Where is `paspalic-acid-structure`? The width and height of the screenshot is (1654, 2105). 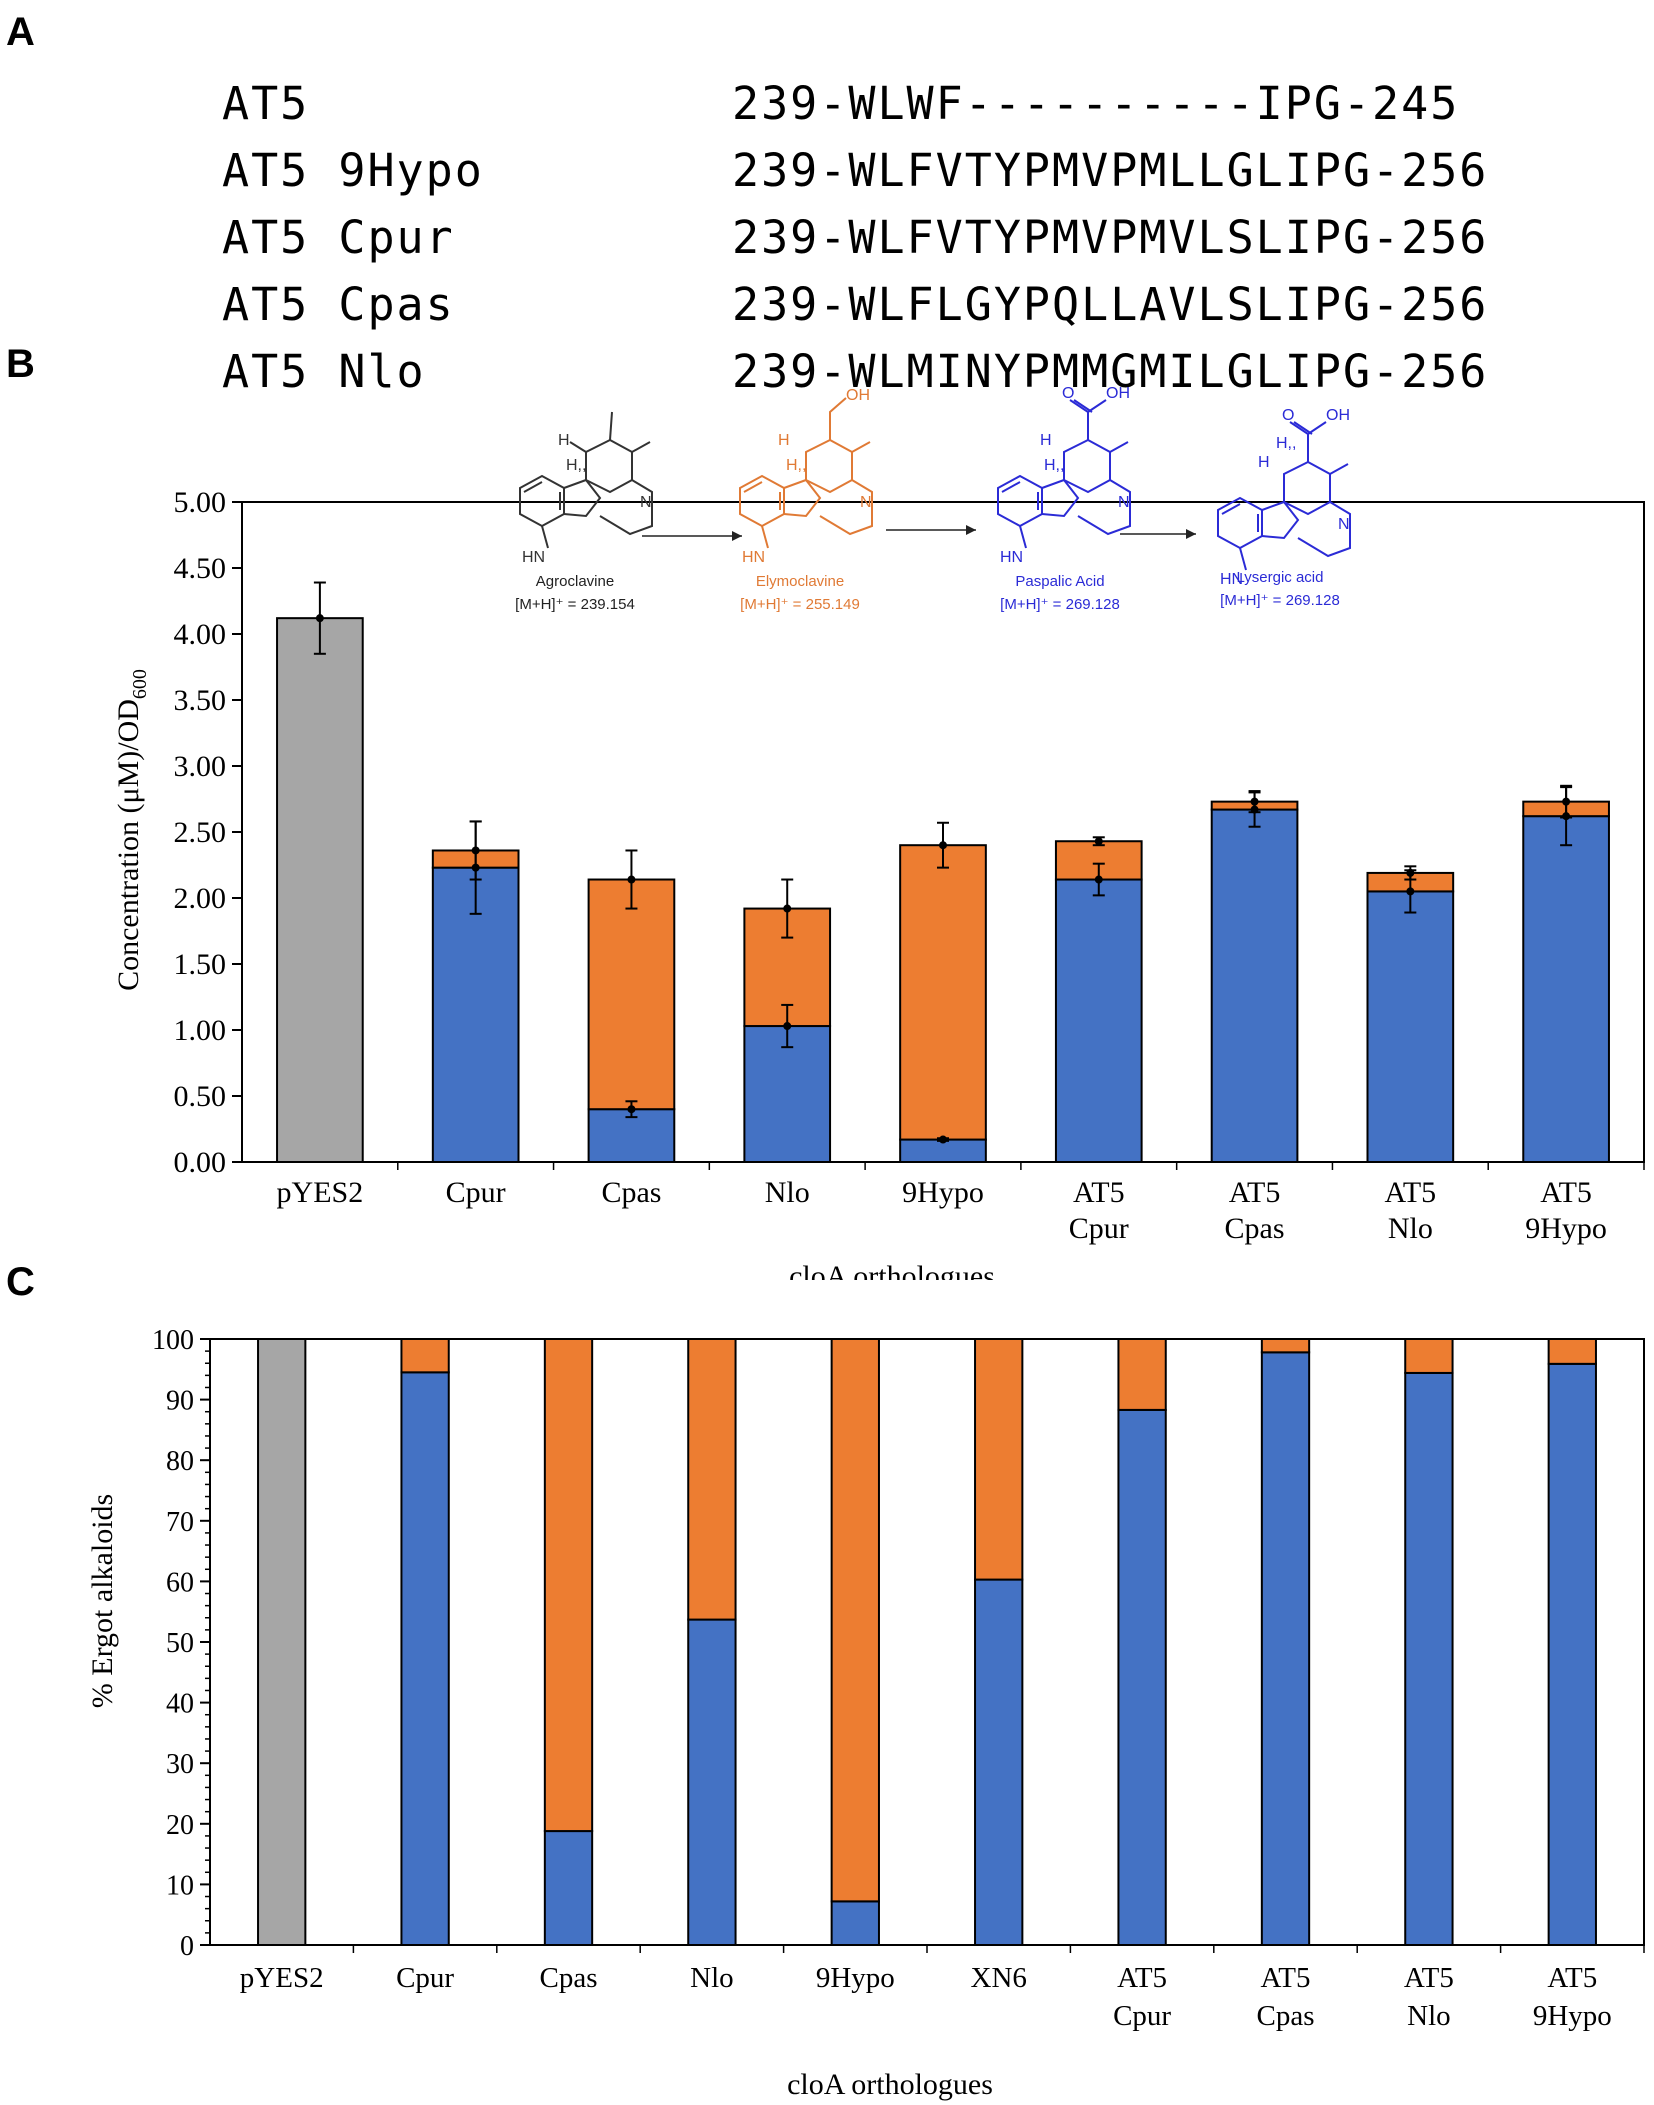 paspalic-acid-structure is located at coordinates (1064, 474).